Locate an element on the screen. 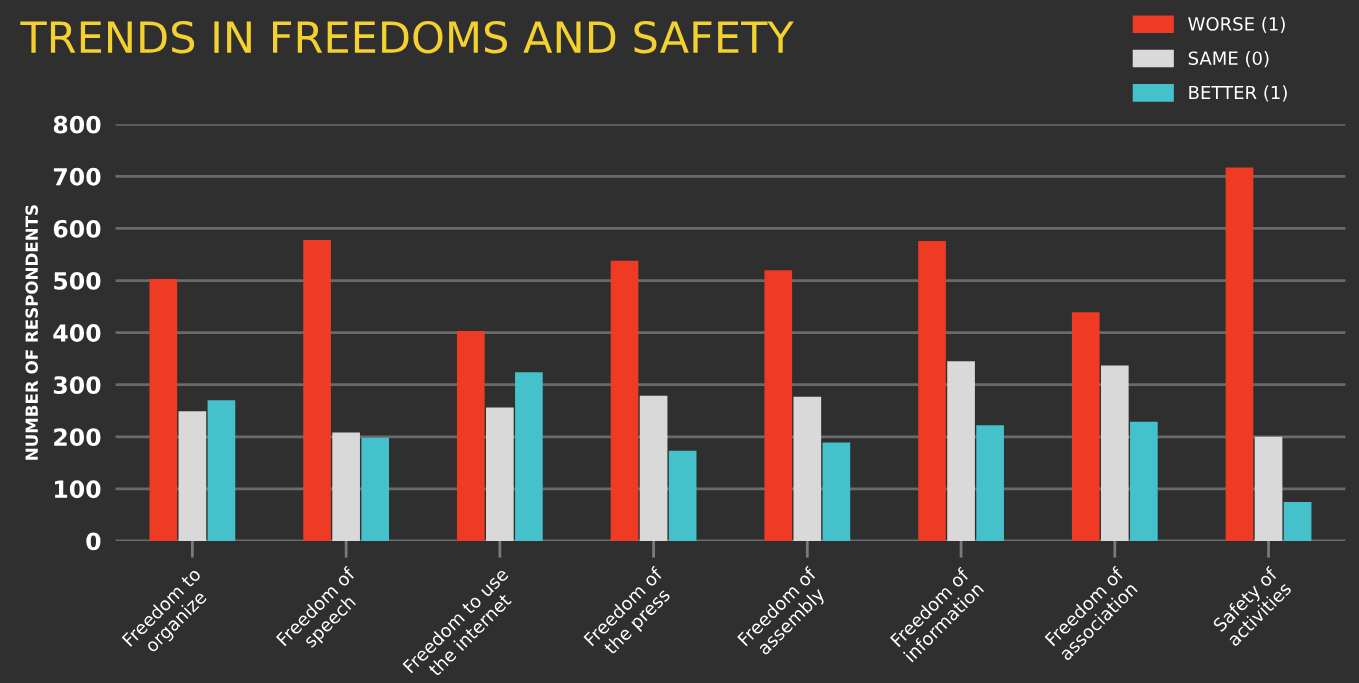  y-tick-label: 400 is located at coordinates (77, 333).